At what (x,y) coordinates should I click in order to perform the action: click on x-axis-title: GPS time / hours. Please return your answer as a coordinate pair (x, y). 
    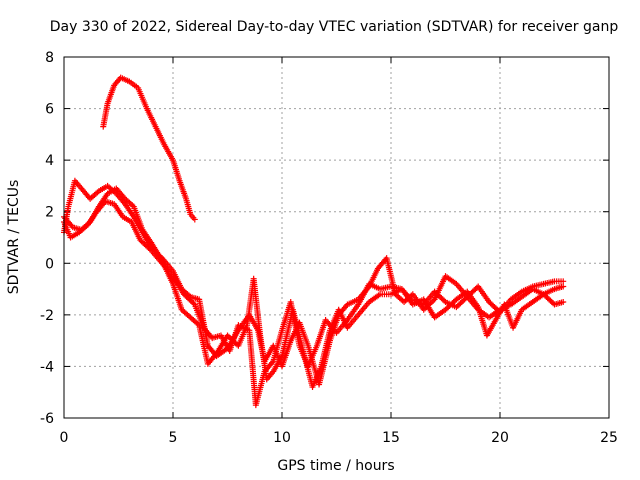
    Looking at the image, I should click on (335, 466).